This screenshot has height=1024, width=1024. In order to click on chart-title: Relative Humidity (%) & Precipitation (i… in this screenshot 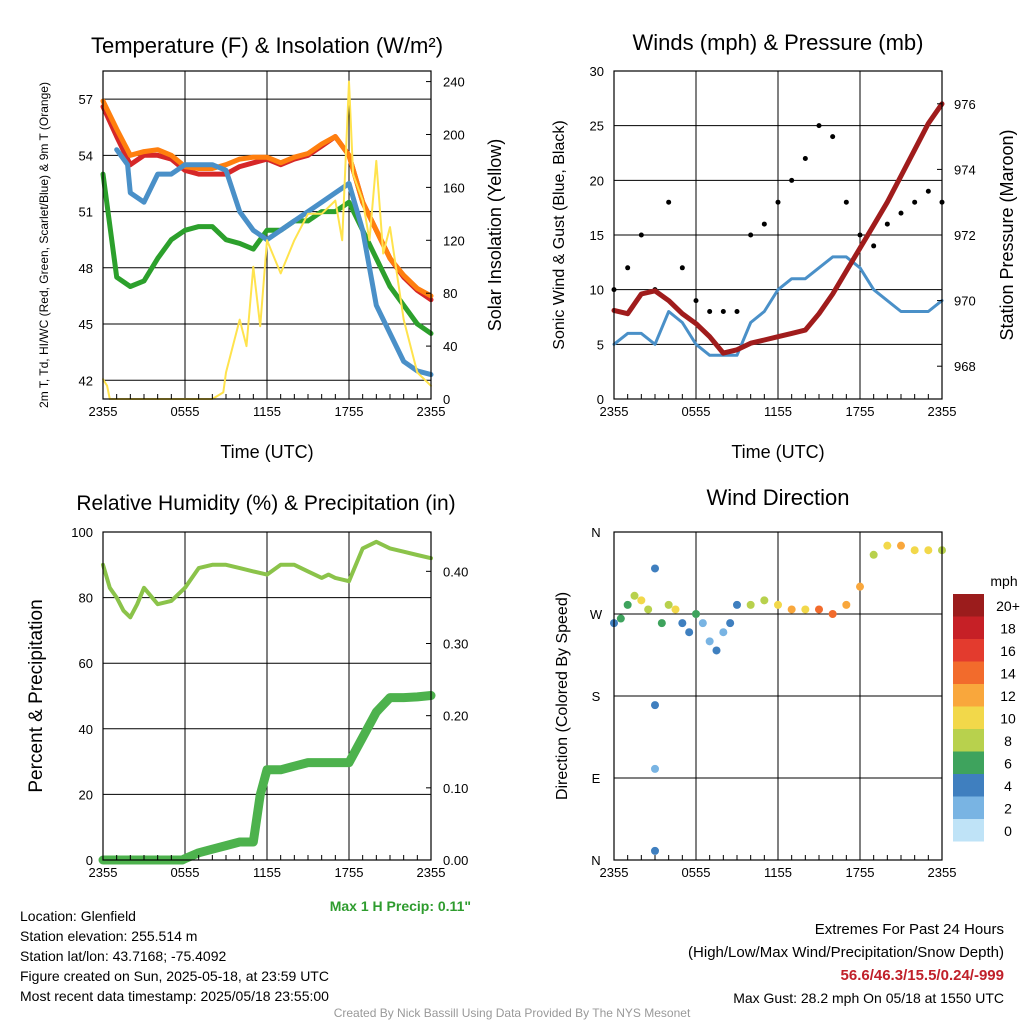, I will do `click(265, 503)`.